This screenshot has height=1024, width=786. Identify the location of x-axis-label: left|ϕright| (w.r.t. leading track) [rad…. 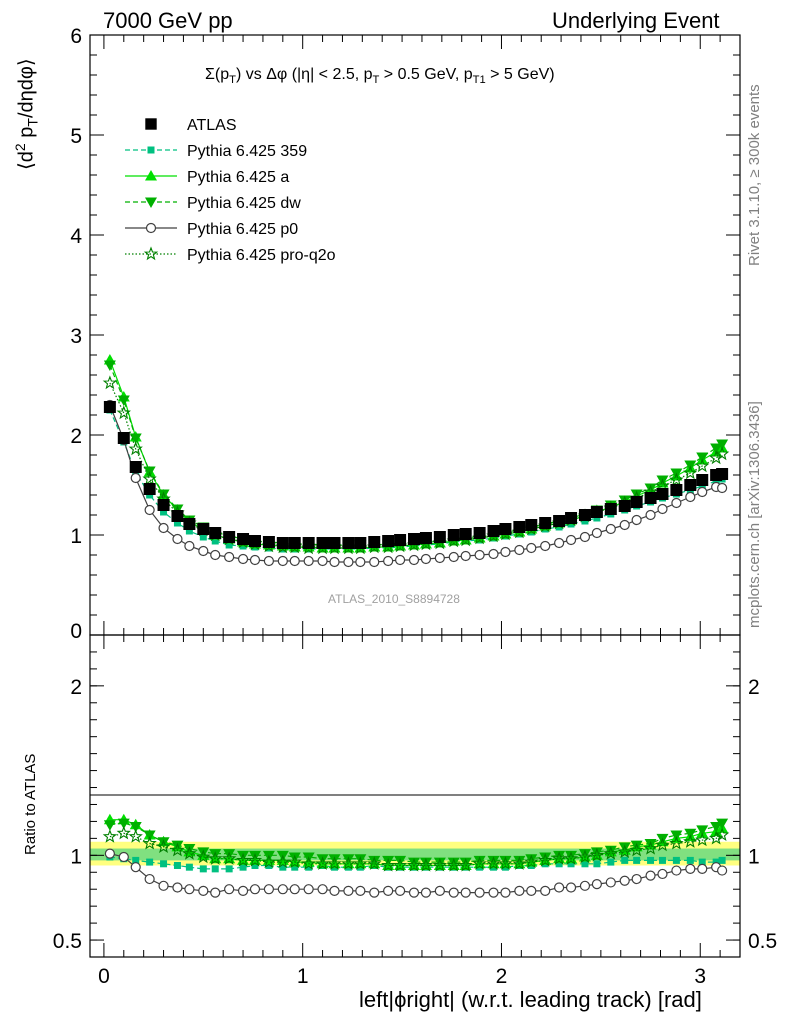
(530, 999).